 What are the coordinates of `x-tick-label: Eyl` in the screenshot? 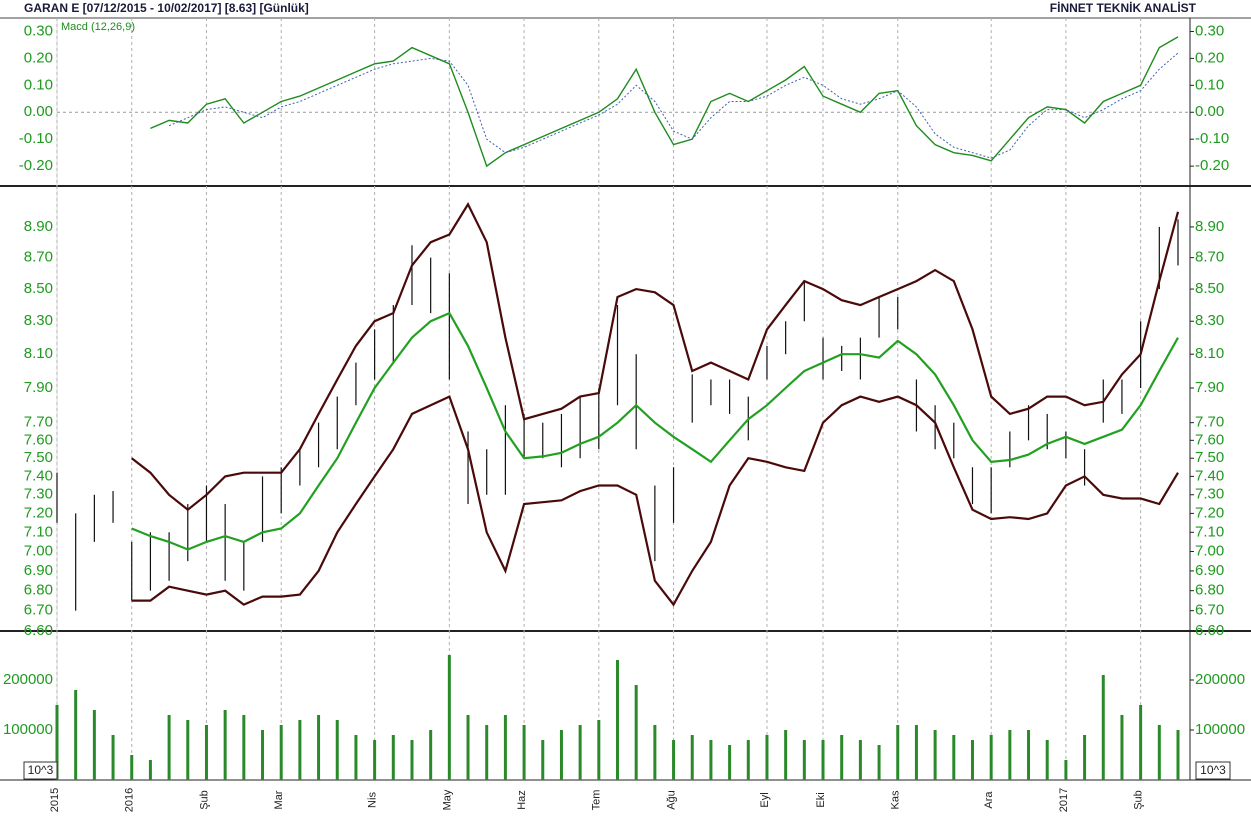 It's located at (765, 799).